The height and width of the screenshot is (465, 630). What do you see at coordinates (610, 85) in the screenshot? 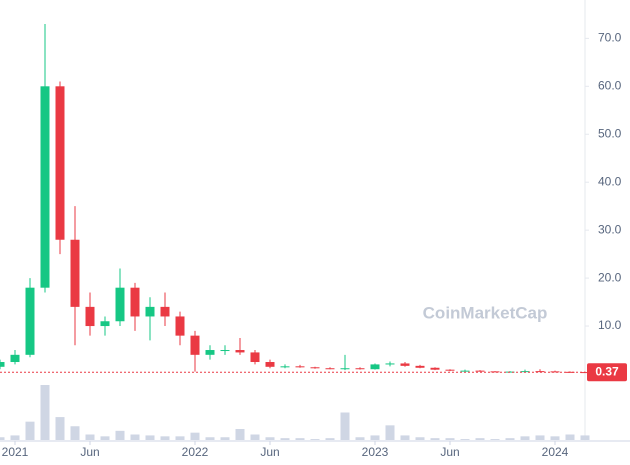
I see `y-tick-label: 60.0` at bounding box center [610, 85].